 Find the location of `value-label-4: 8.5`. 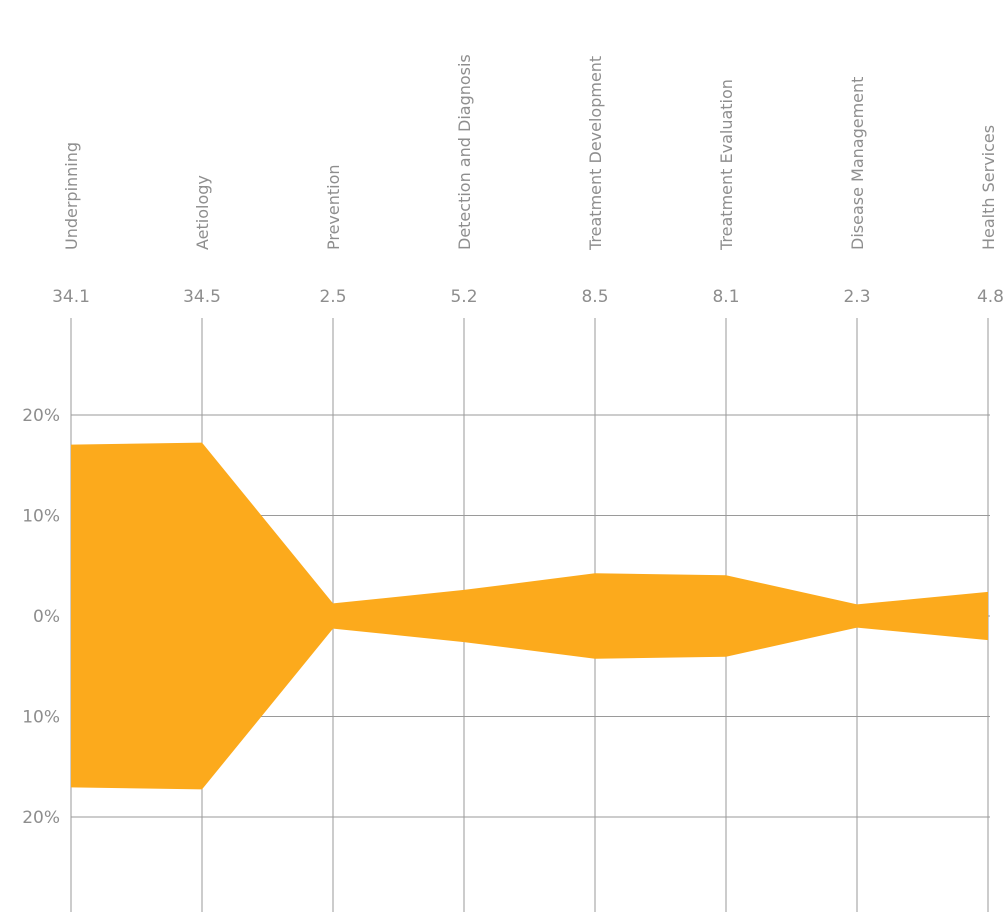

value-label-4: 8.5 is located at coordinates (594, 297).